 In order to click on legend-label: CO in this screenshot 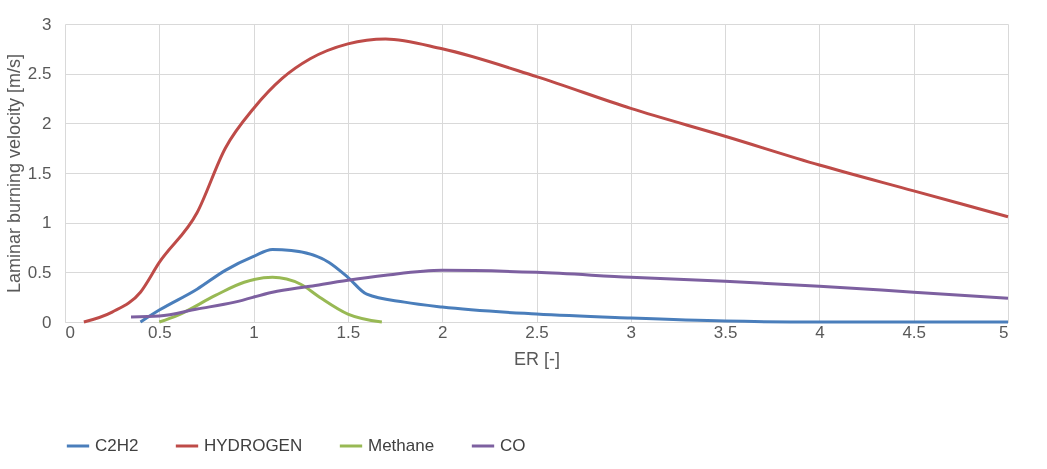, I will do `click(513, 445)`.